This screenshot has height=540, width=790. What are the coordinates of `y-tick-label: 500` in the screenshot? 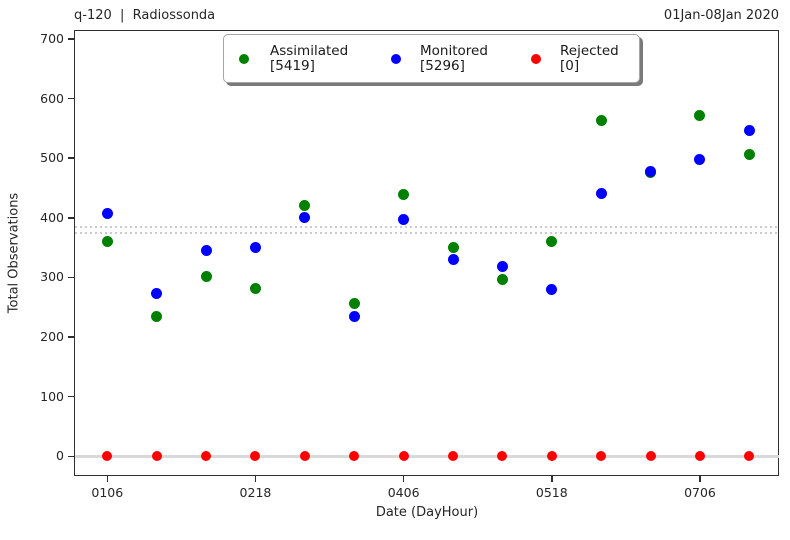 It's located at (52, 158).